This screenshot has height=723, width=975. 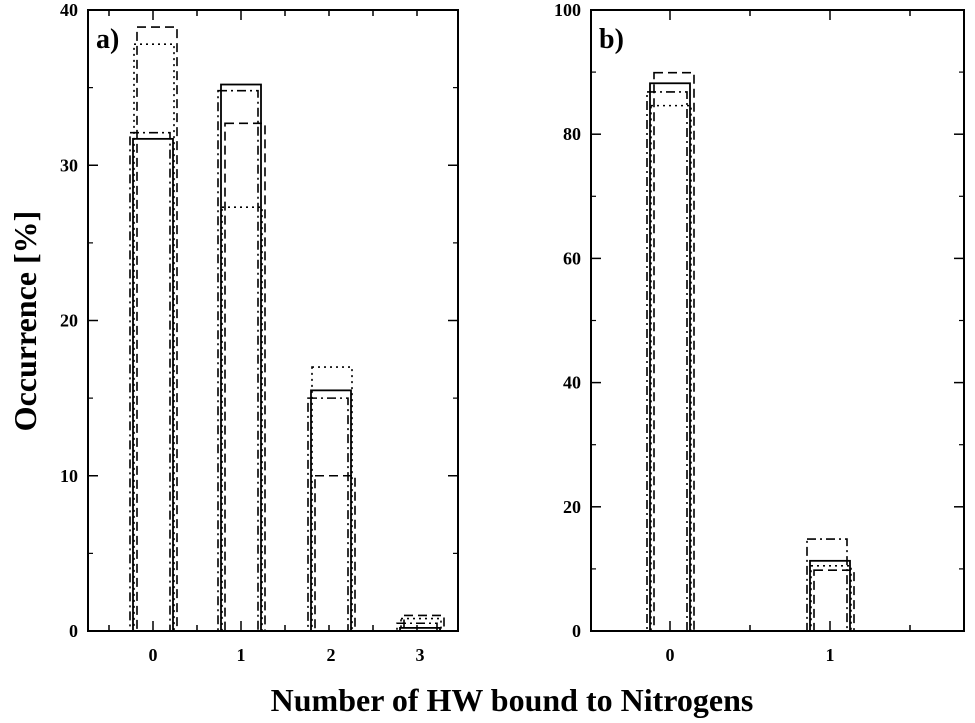 What do you see at coordinates (69, 165) in the screenshot?
I see `y-tick-label: 30` at bounding box center [69, 165].